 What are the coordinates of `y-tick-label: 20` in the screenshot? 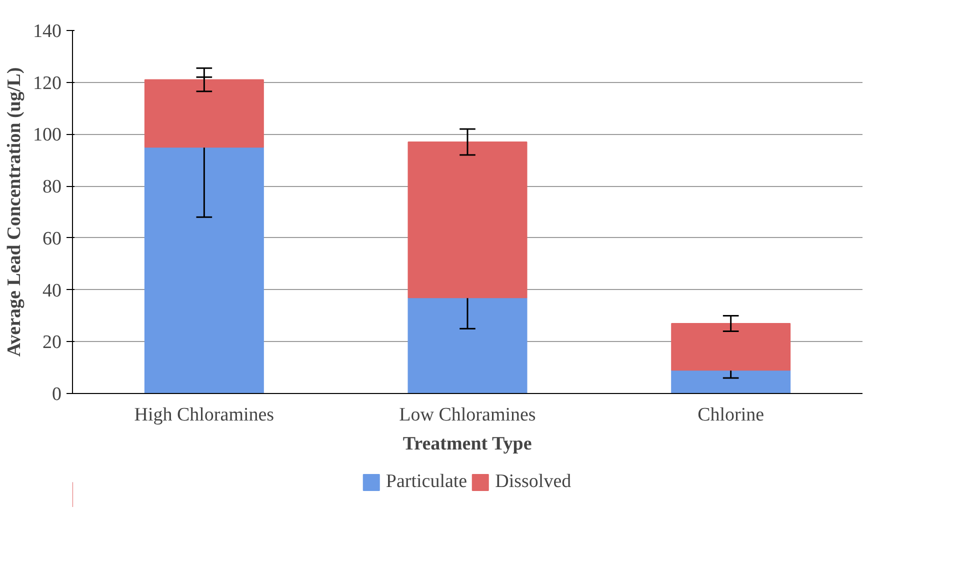 It's located at (52, 343).